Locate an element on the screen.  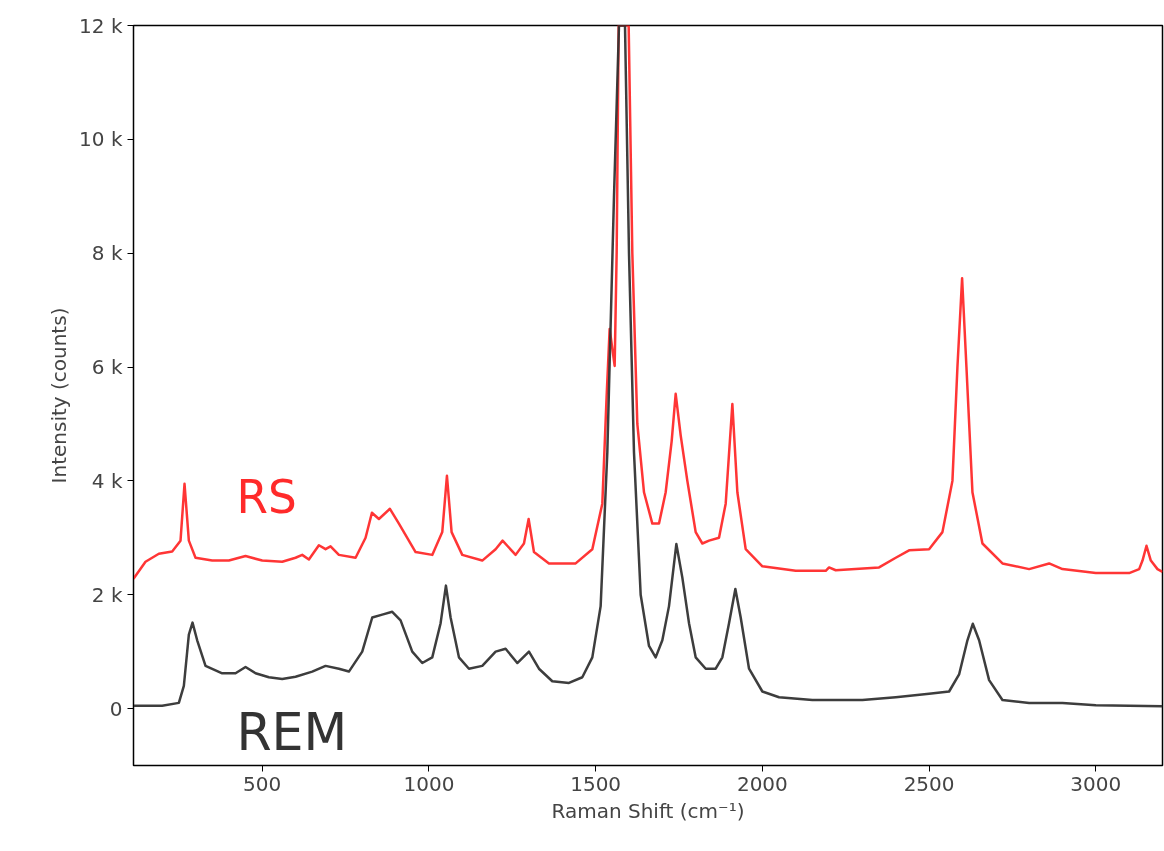
y-tick-label: 6 k is located at coordinates (107, 367).